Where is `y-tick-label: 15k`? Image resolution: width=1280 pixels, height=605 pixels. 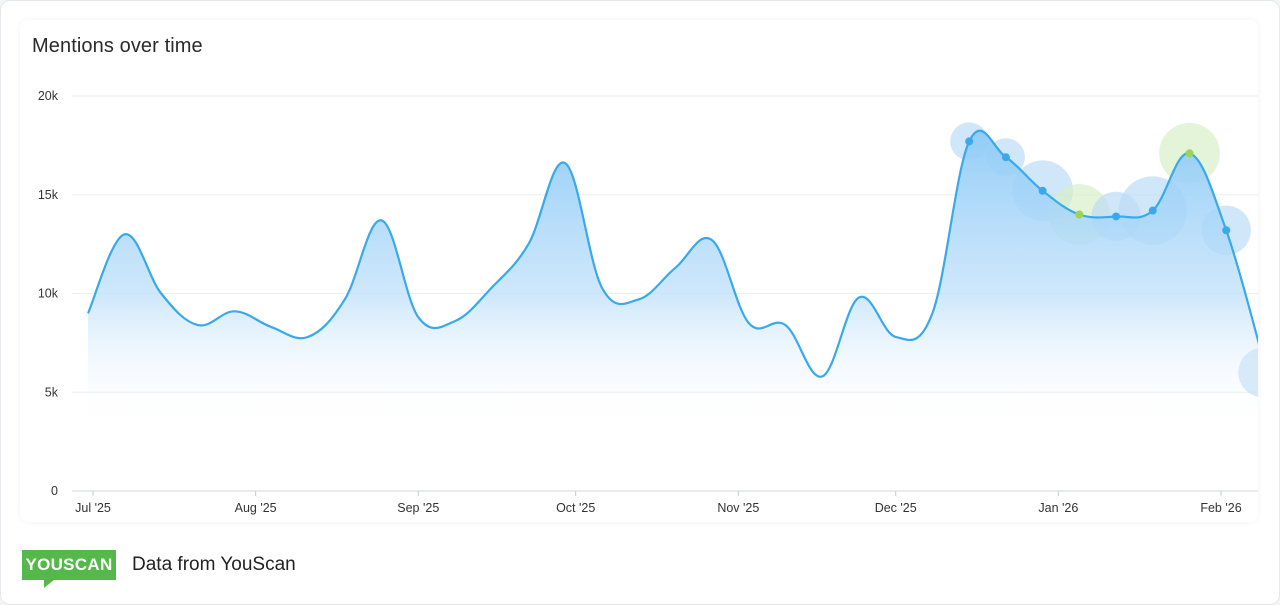 y-tick-label: 15k is located at coordinates (48, 195).